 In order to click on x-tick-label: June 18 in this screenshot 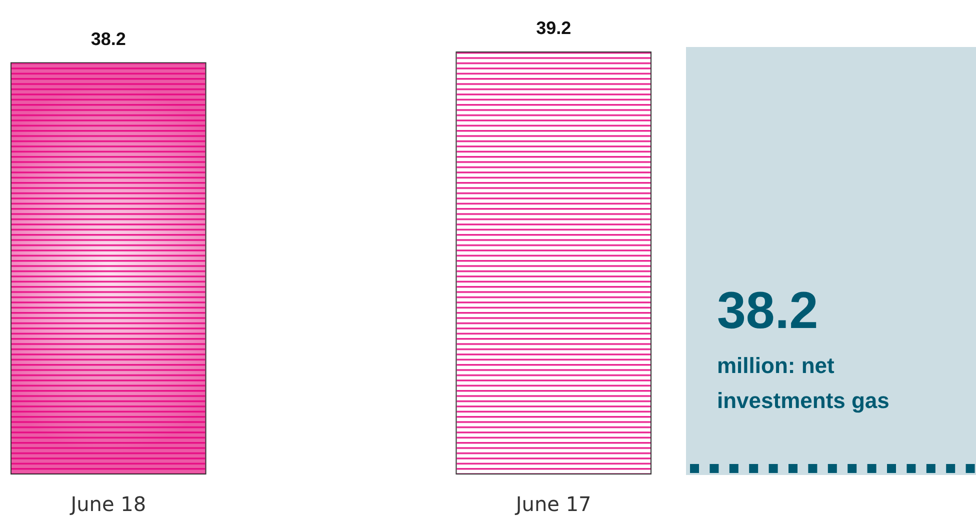, I will do `click(107, 504)`.